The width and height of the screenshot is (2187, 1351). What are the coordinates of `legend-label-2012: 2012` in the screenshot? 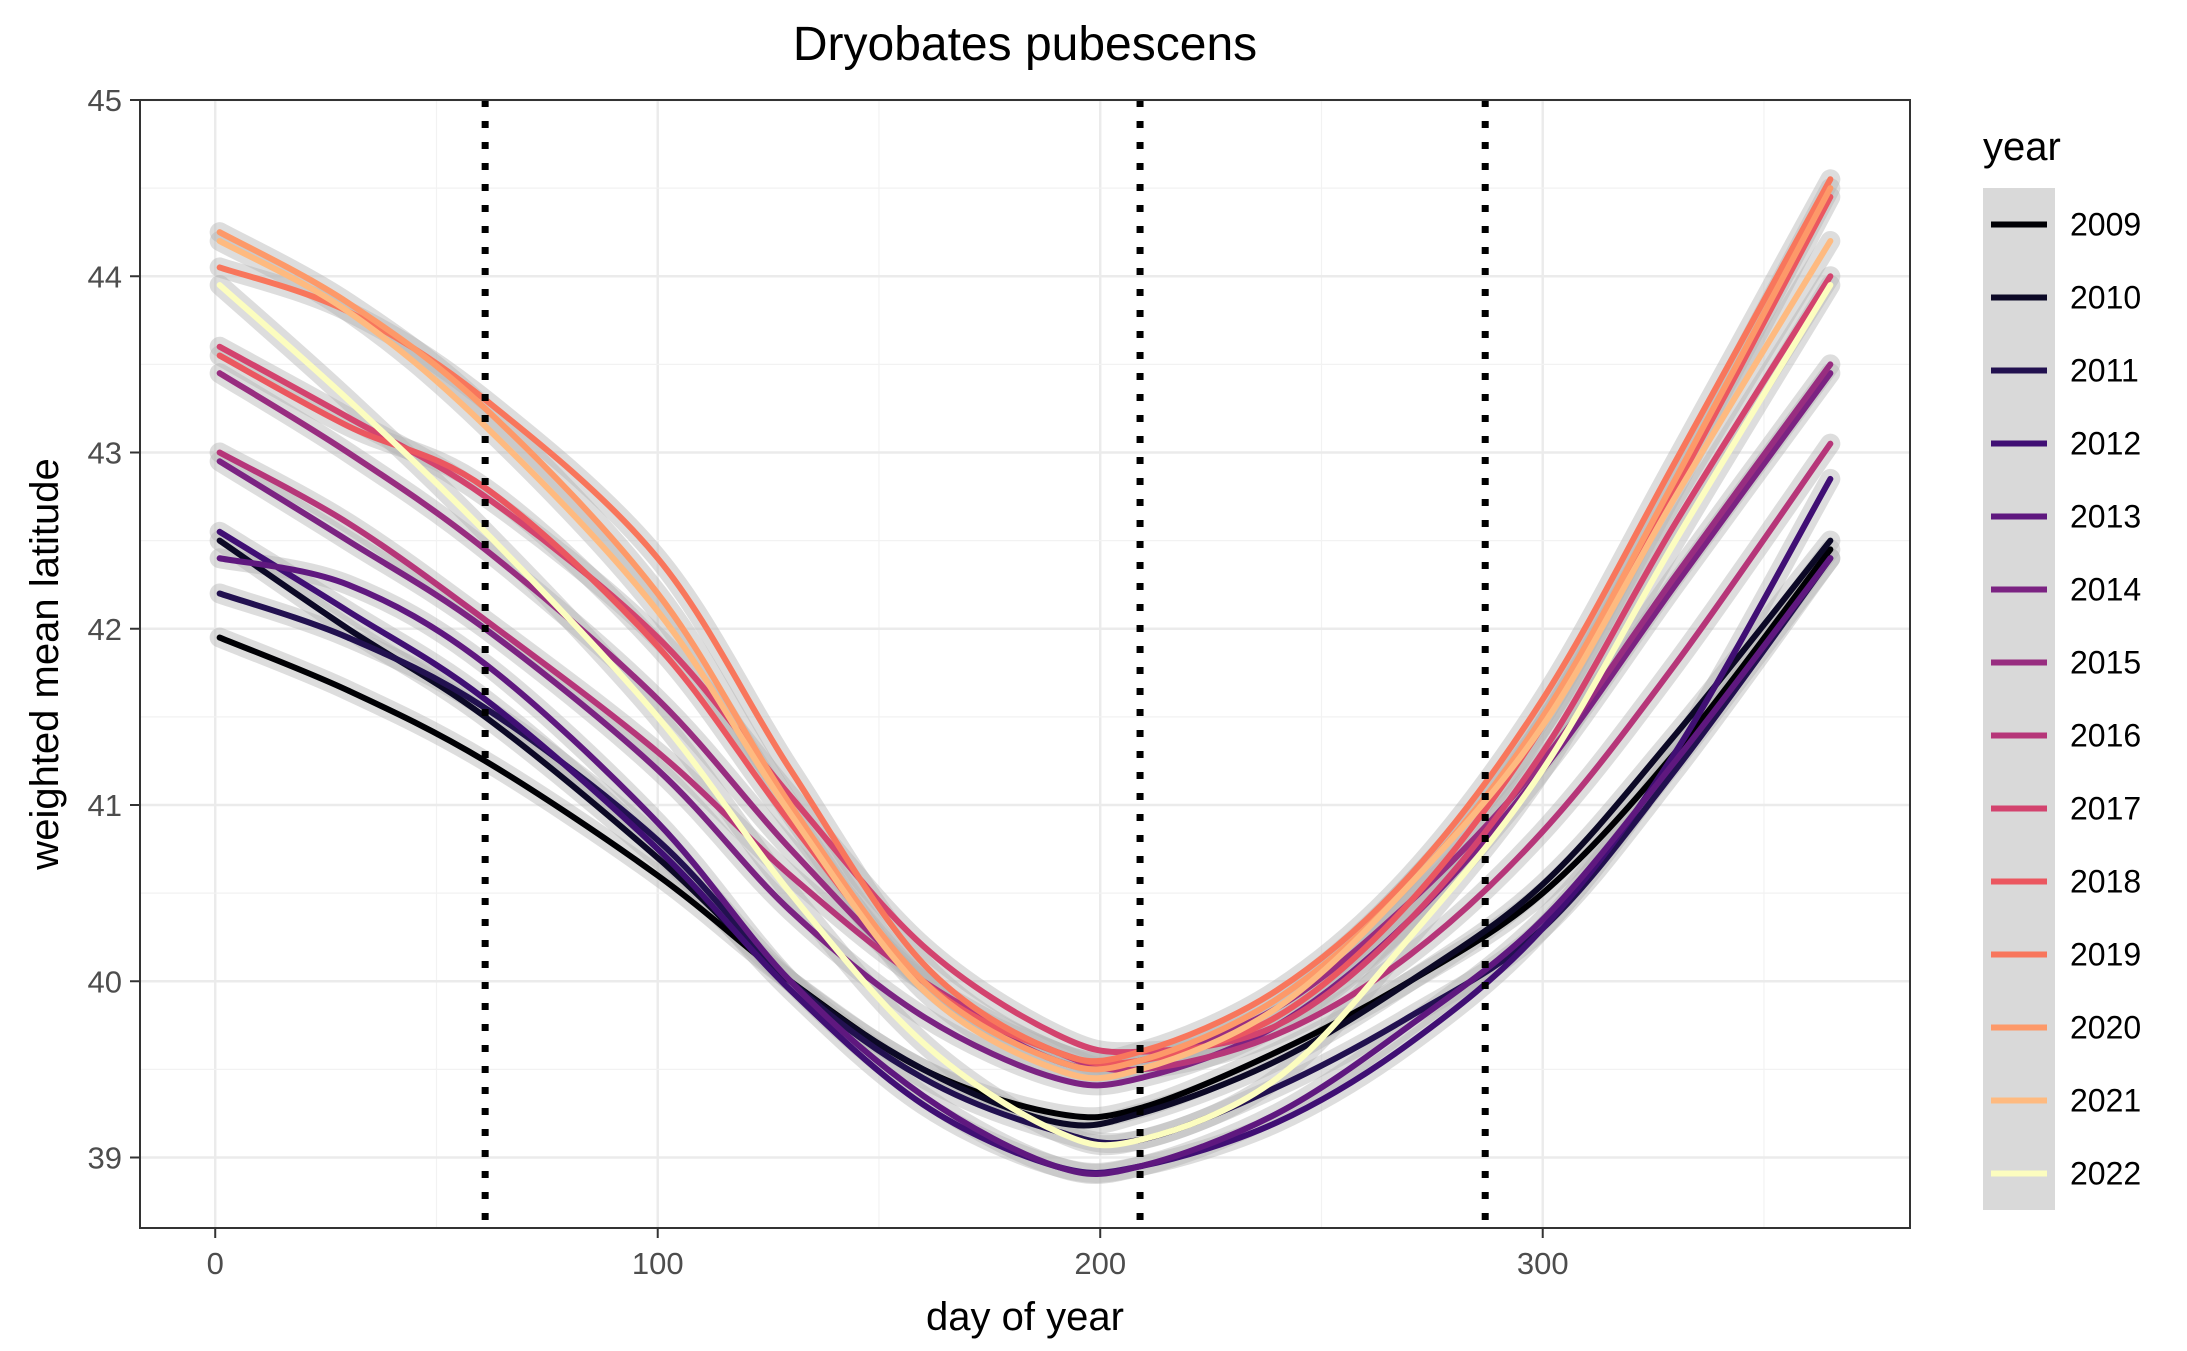 It's located at (2105, 444).